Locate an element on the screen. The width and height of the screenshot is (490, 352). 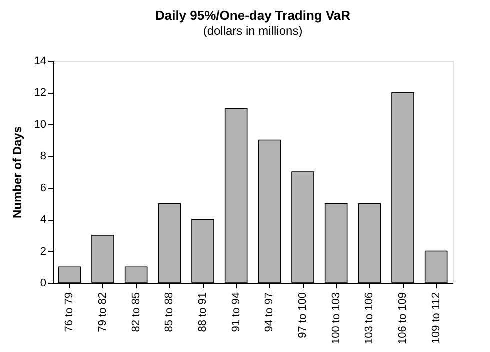
chart-subtitle: (dollars in millions) is located at coordinates (253, 31).